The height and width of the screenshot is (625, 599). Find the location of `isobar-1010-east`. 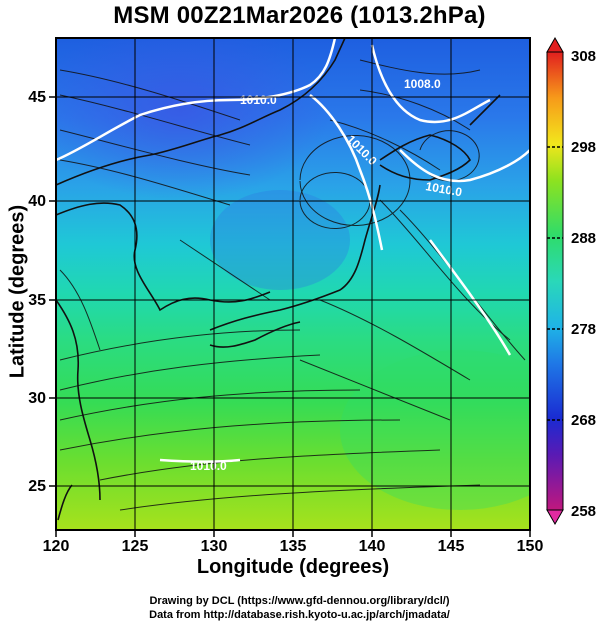

isobar-1010-east is located at coordinates (464, 166).